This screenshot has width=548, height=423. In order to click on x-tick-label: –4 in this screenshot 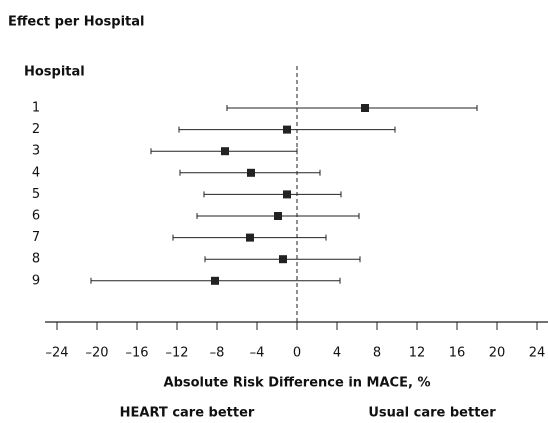, I will do `click(257, 353)`.